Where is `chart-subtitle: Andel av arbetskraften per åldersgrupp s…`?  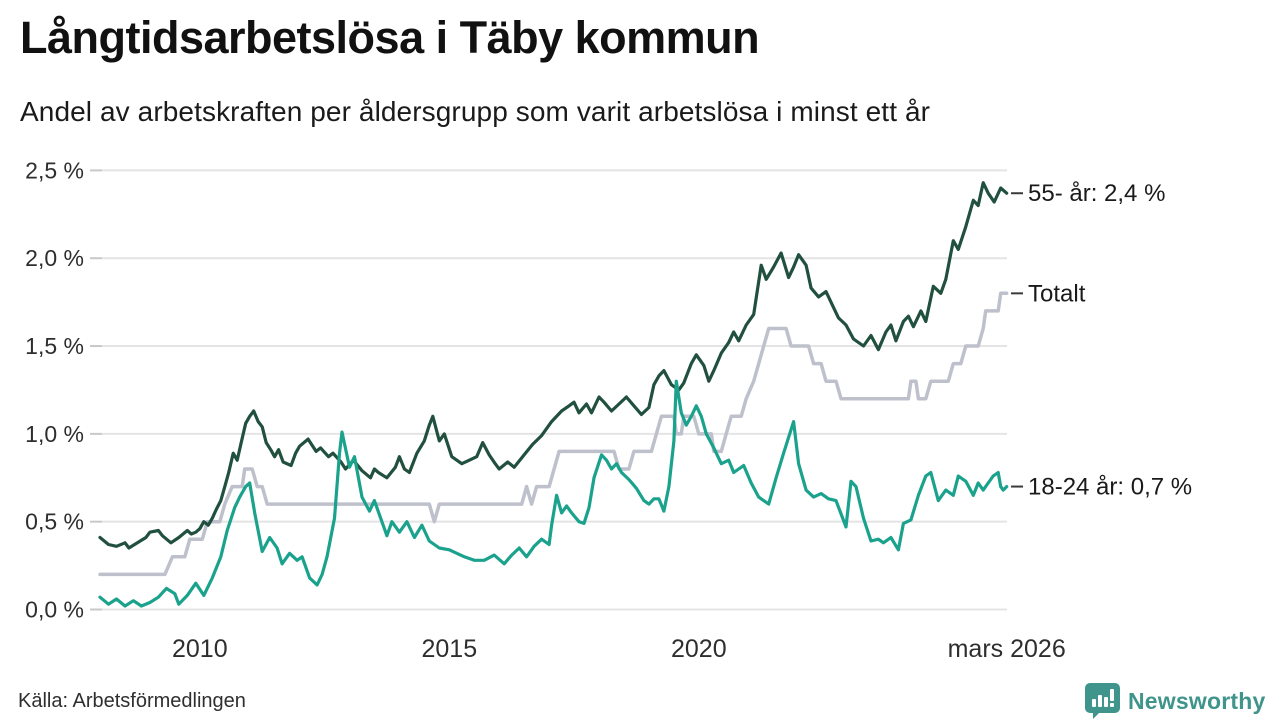
chart-subtitle: Andel av arbetskraften per åldersgrupp s… is located at coordinates (475, 111).